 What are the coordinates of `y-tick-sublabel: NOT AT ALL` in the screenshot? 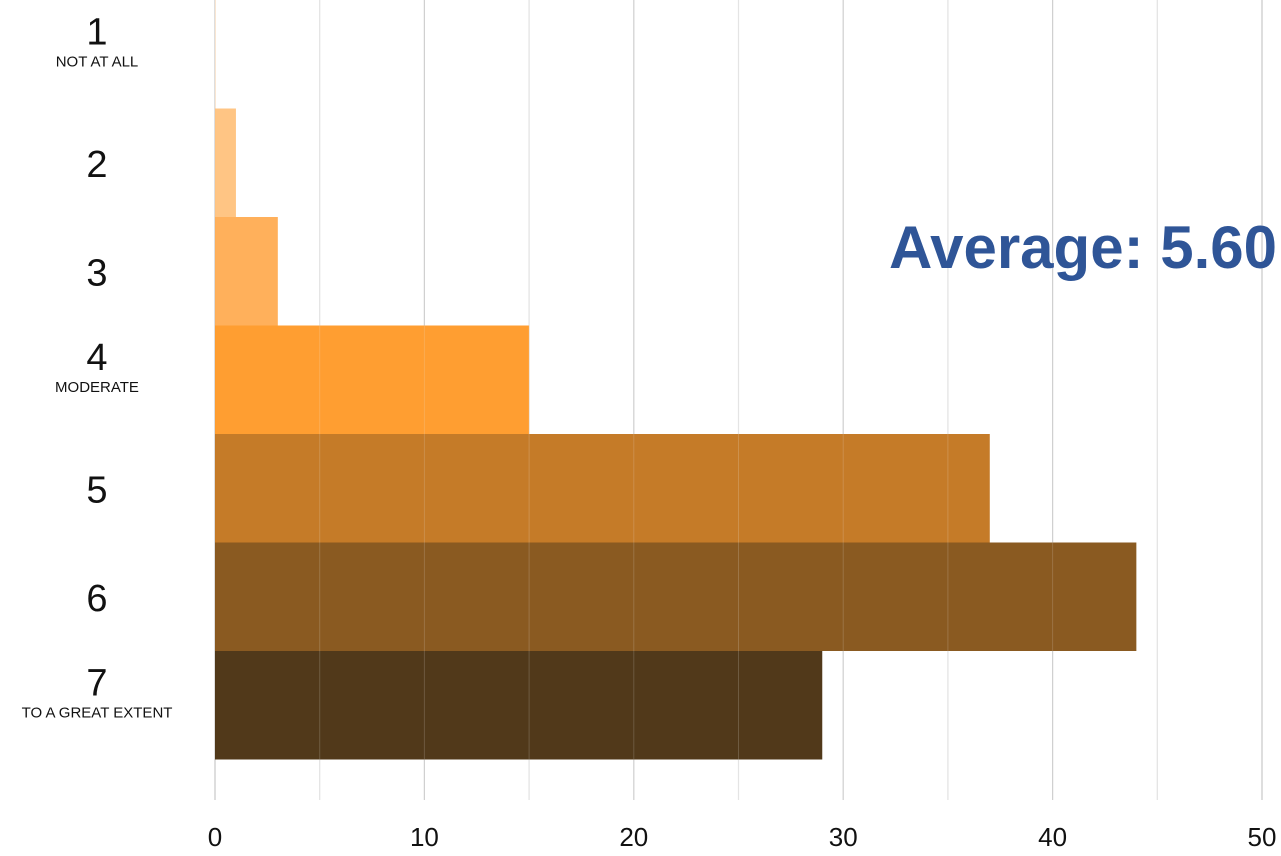 It's located at (97, 61).